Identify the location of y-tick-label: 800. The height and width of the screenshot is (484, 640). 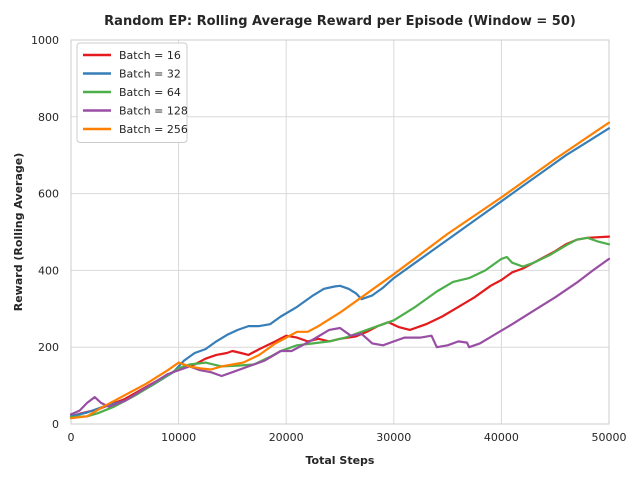
(48, 117).